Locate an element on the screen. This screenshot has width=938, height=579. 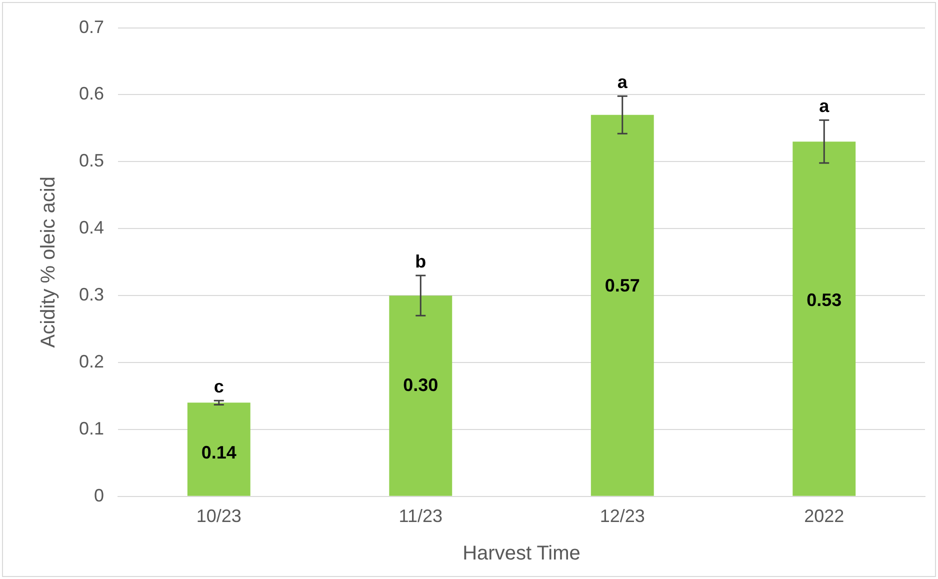
x-tick-label: 2022 is located at coordinates (824, 516).